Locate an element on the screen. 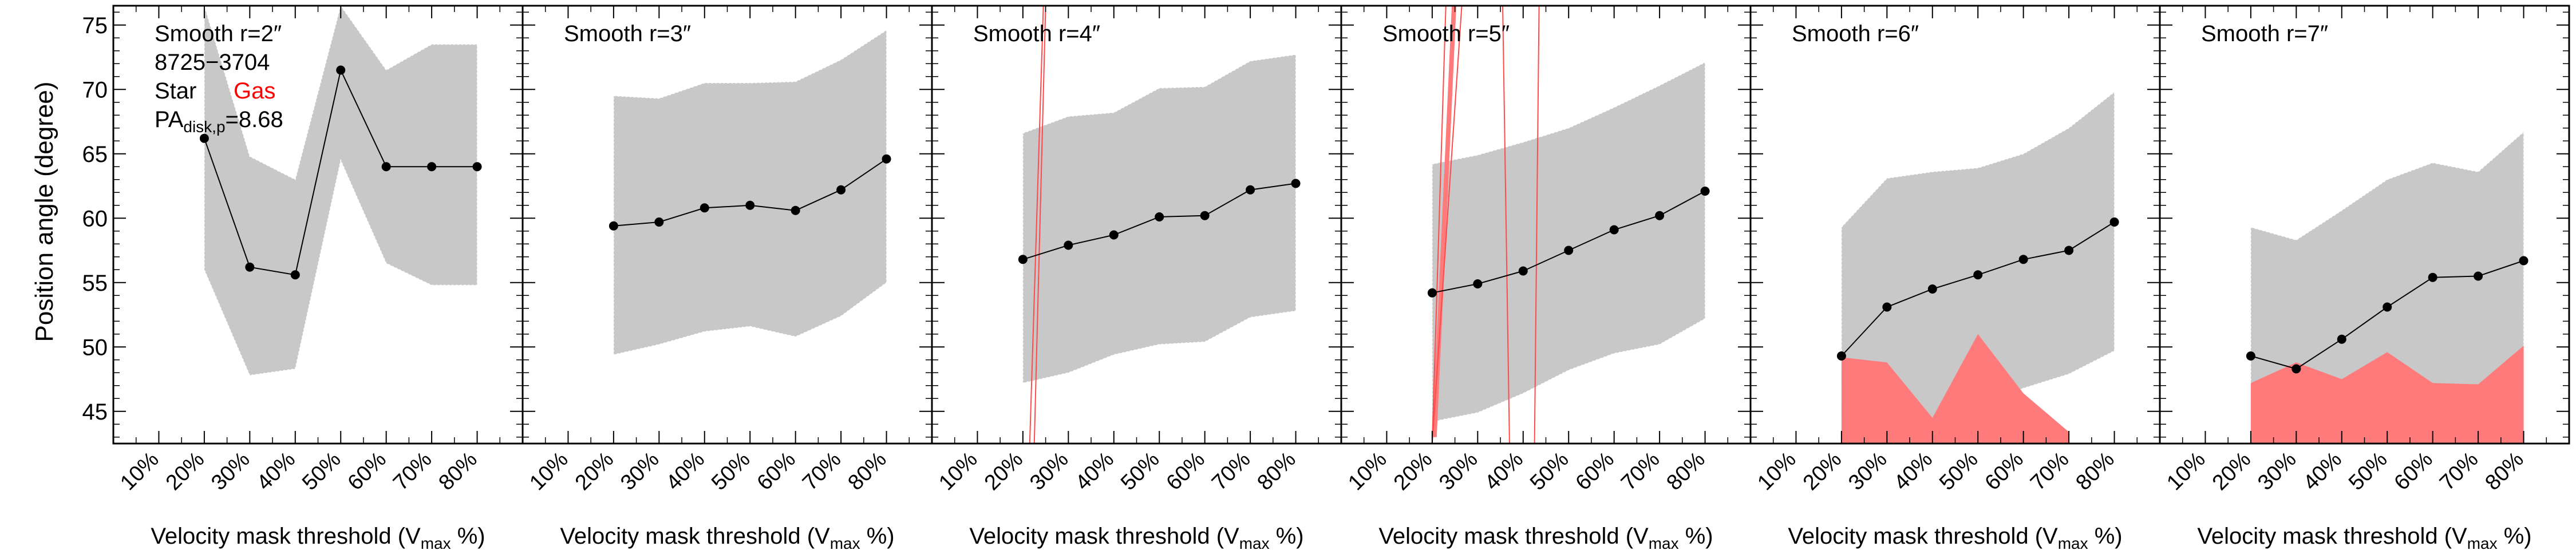 The height and width of the screenshot is (558, 2576). y-tick-label: 55 is located at coordinates (95, 283).